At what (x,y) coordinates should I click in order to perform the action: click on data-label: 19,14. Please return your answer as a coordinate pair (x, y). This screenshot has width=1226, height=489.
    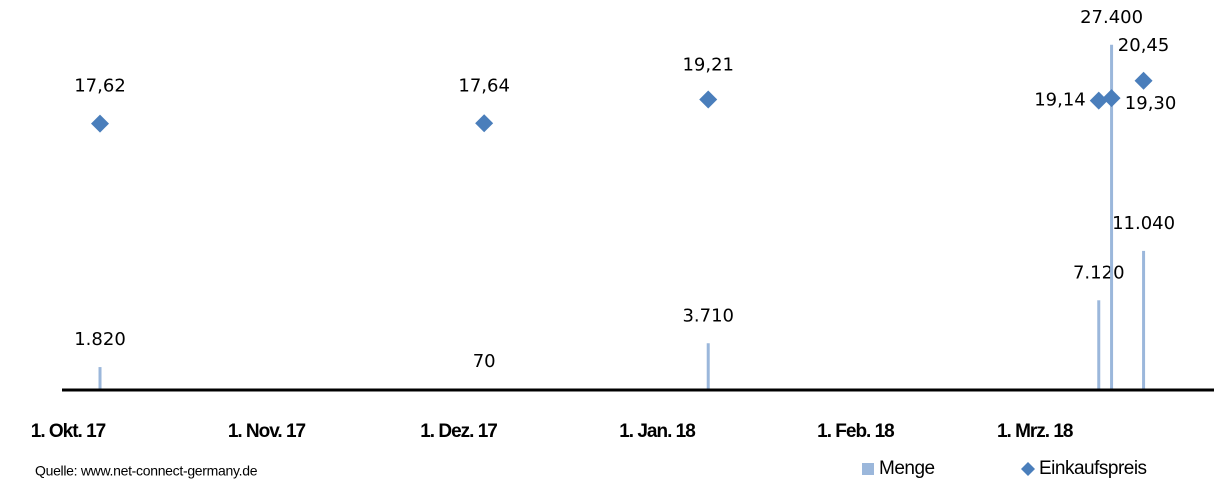
    Looking at the image, I should click on (1060, 100).